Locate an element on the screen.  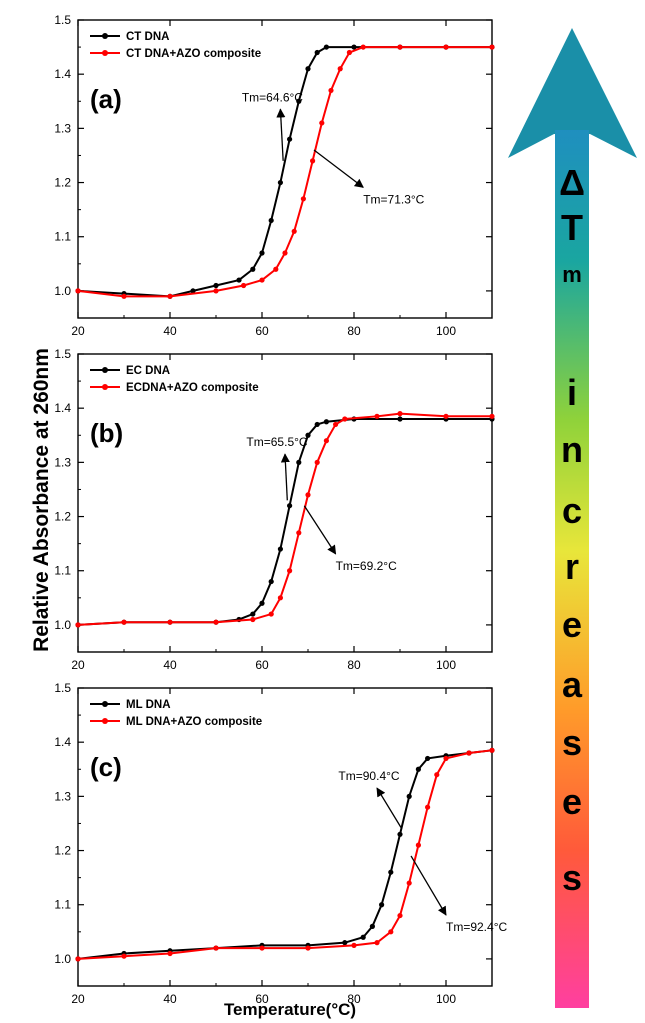
x-tick-label: 80 is located at coordinates (354, 331).